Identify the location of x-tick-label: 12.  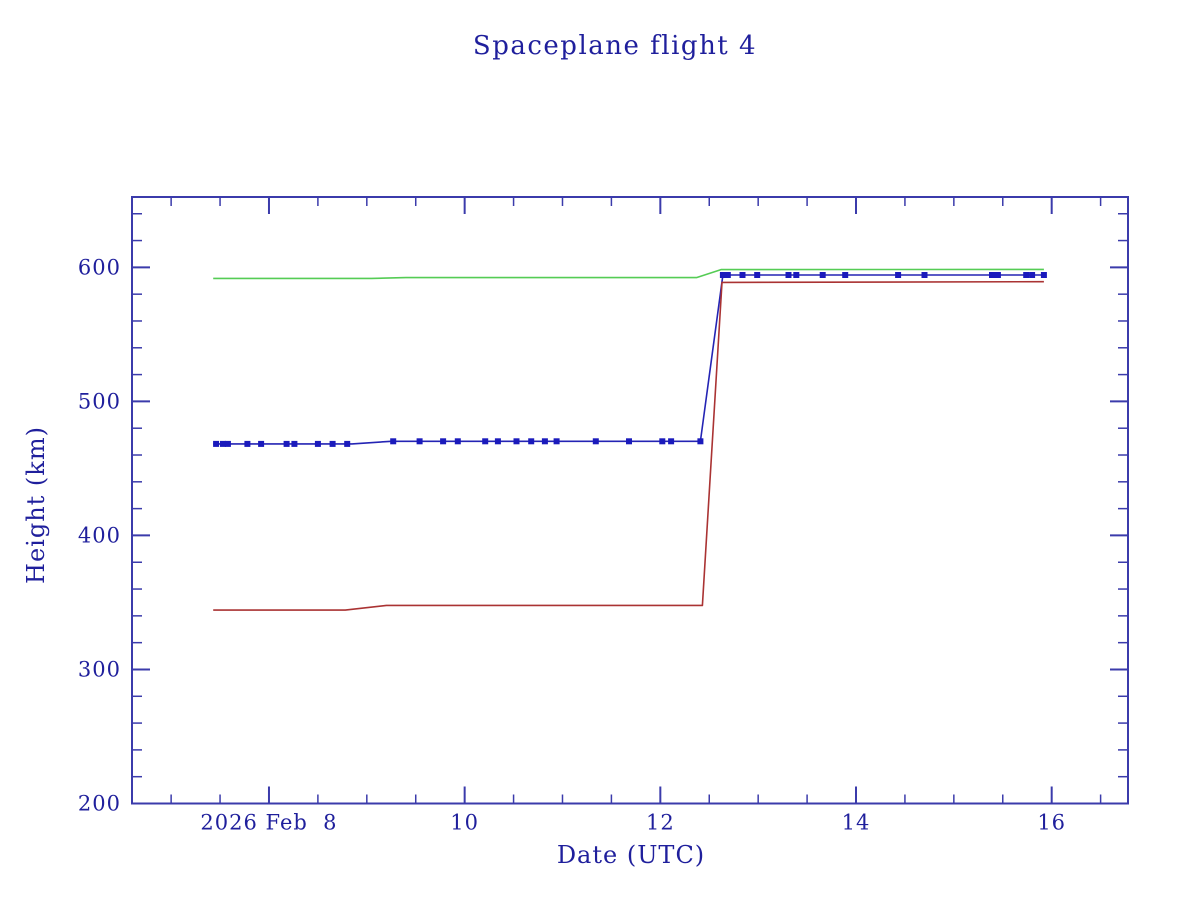
(660, 823).